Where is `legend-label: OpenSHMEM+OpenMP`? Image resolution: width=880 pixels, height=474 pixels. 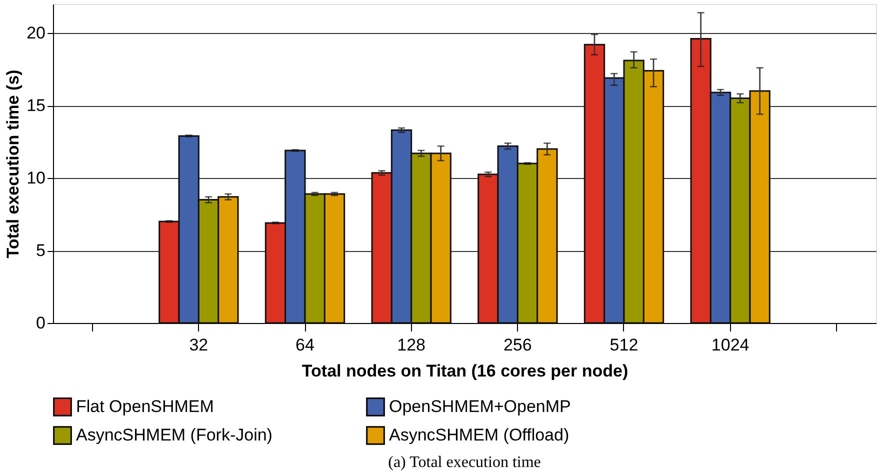
legend-label: OpenSHMEM+OpenMP is located at coordinates (480, 406).